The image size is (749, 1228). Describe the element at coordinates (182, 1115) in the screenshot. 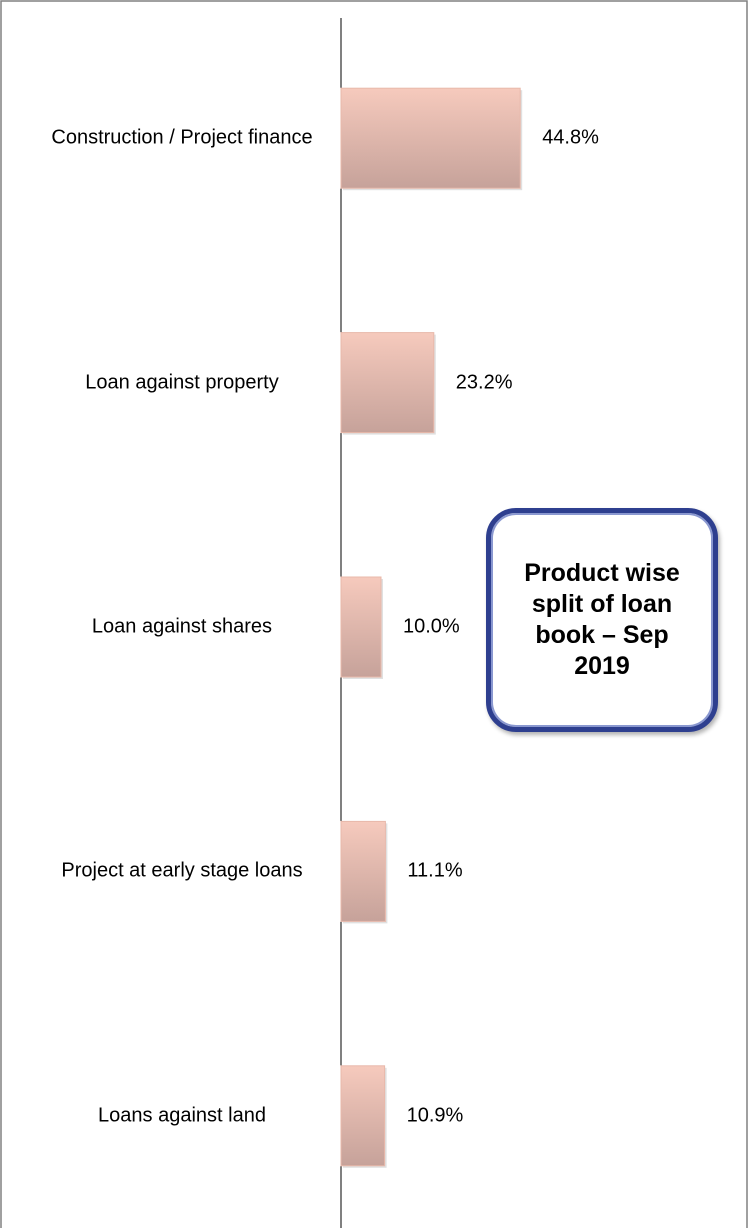

I see `category-label: Loans against land` at that location.